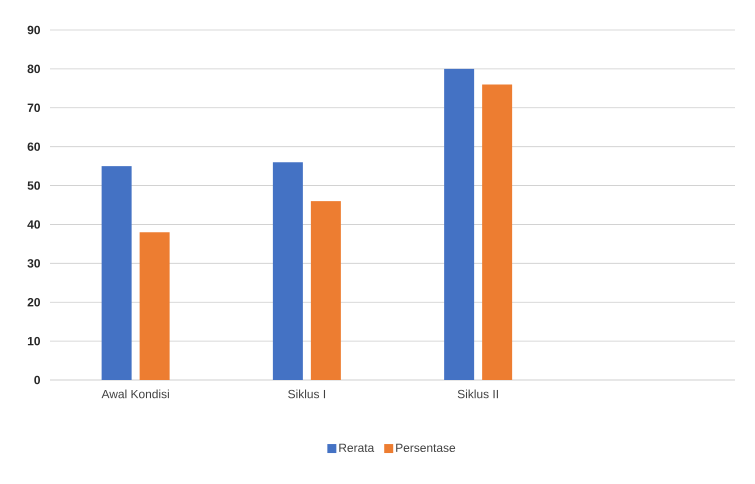 This screenshot has width=755, height=484. I want to click on y-tick-label: 90, so click(34, 30).